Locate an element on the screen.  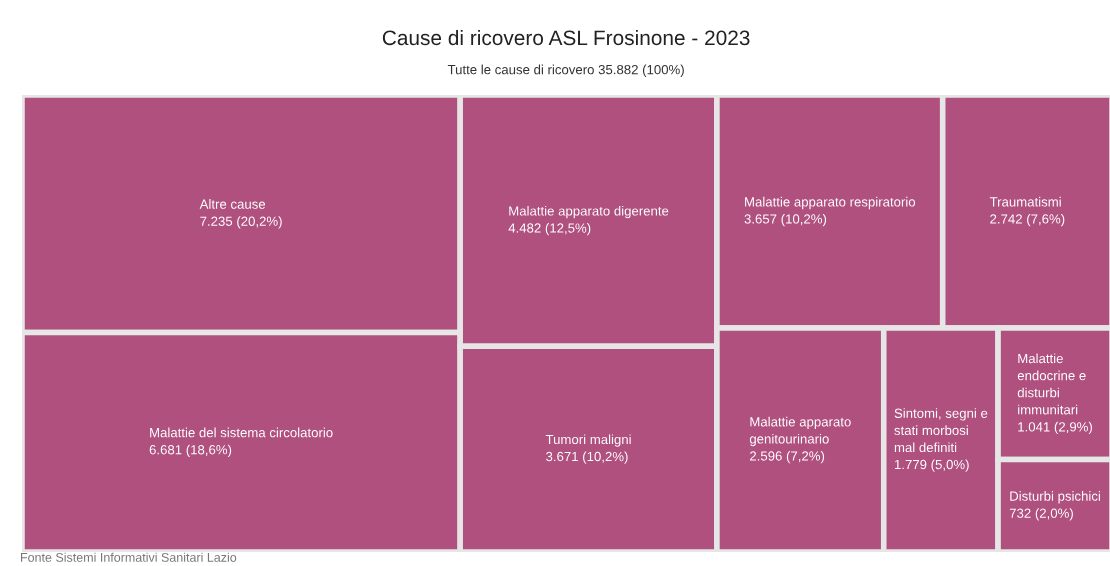
data-label: 4.482 (12,5%) is located at coordinates (549, 229).